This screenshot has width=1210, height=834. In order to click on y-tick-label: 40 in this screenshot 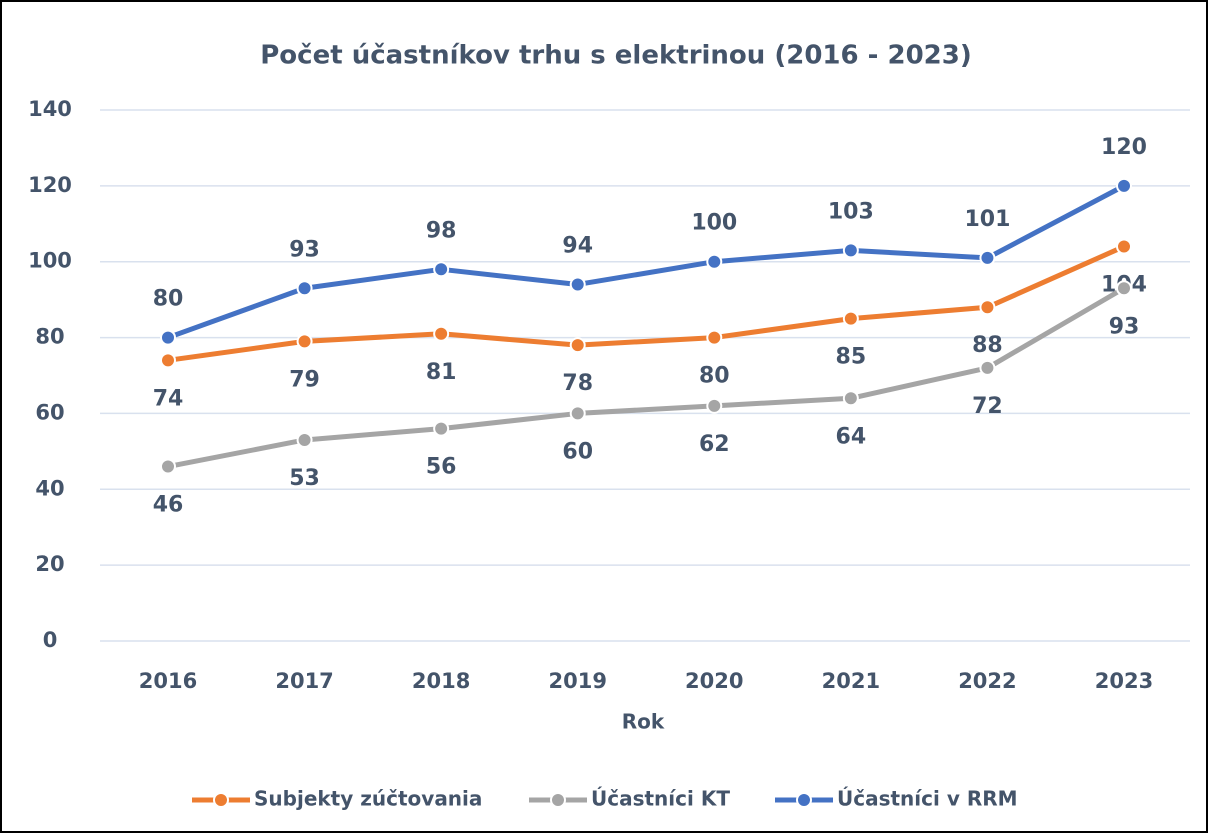, I will do `click(49, 488)`.